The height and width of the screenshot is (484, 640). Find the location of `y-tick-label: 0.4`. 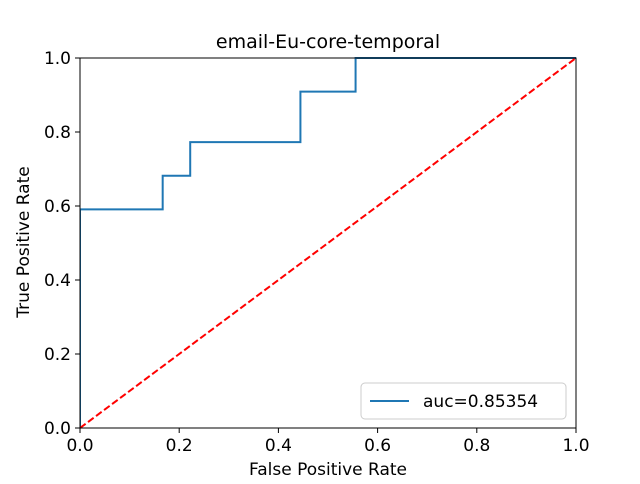

y-tick-label: 0.4 is located at coordinates (57, 281).